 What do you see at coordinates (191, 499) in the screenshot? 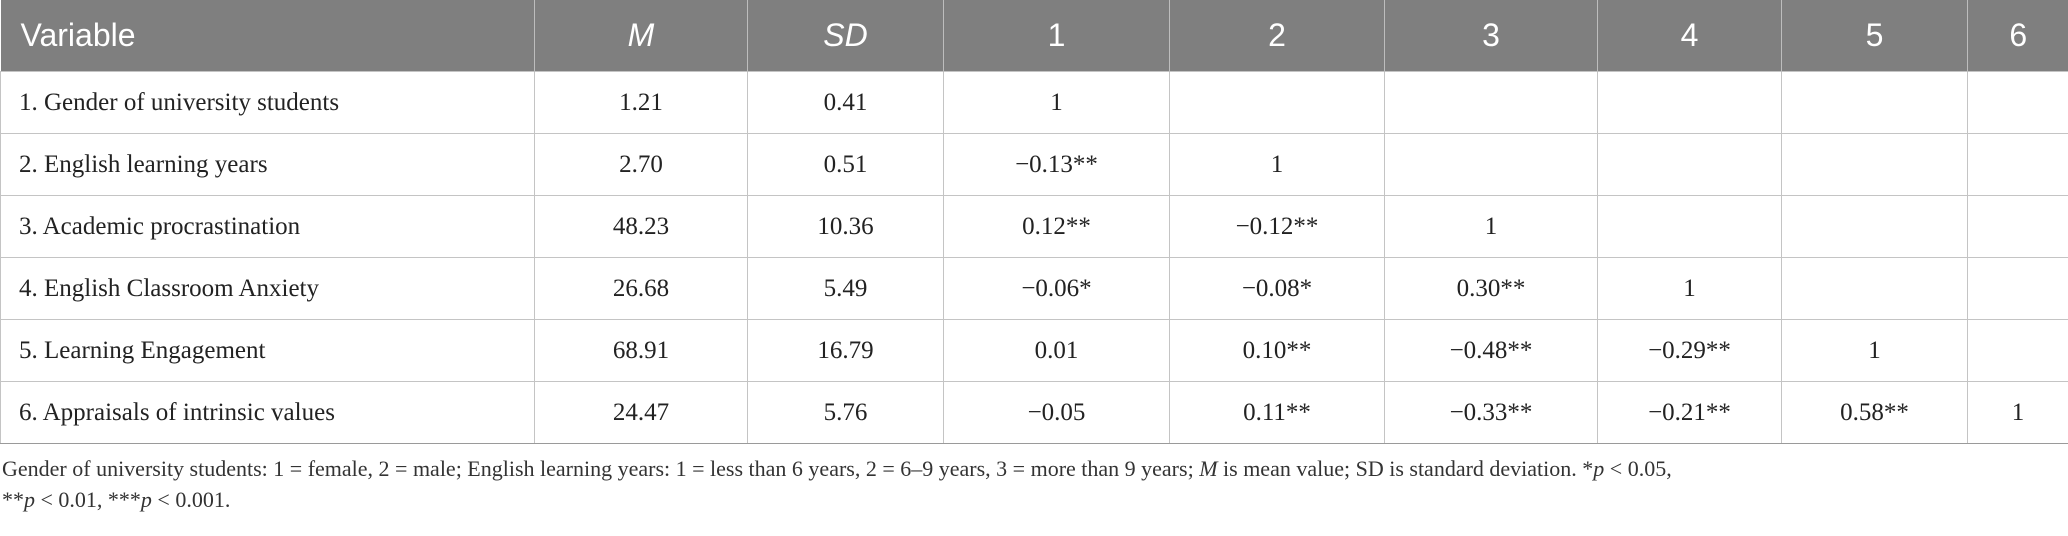
I see `note-text-6: < 0.001.` at bounding box center [191, 499].